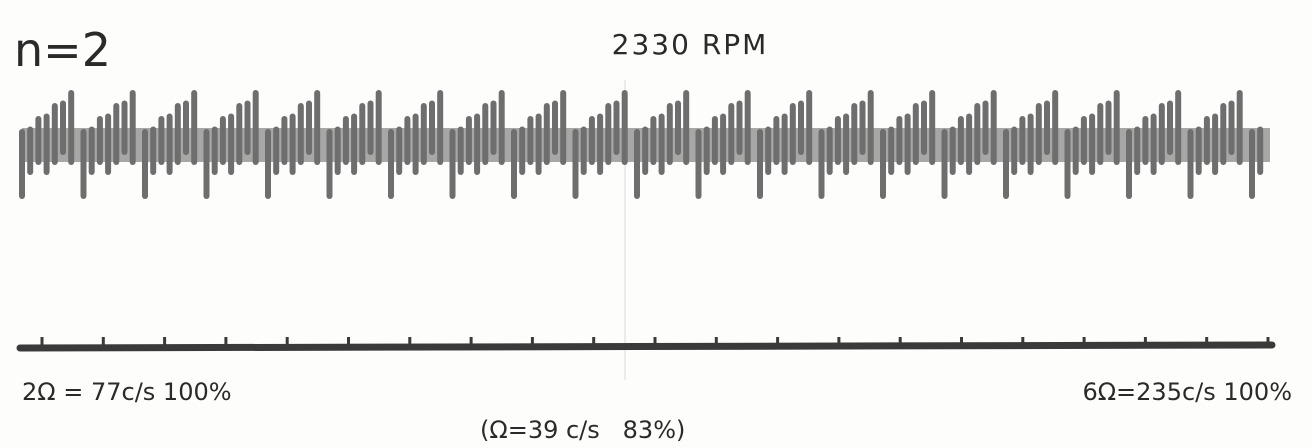 The height and width of the screenshot is (448, 1312). Describe the element at coordinates (62, 50) in the screenshot. I see `mode-label: n=2` at that location.